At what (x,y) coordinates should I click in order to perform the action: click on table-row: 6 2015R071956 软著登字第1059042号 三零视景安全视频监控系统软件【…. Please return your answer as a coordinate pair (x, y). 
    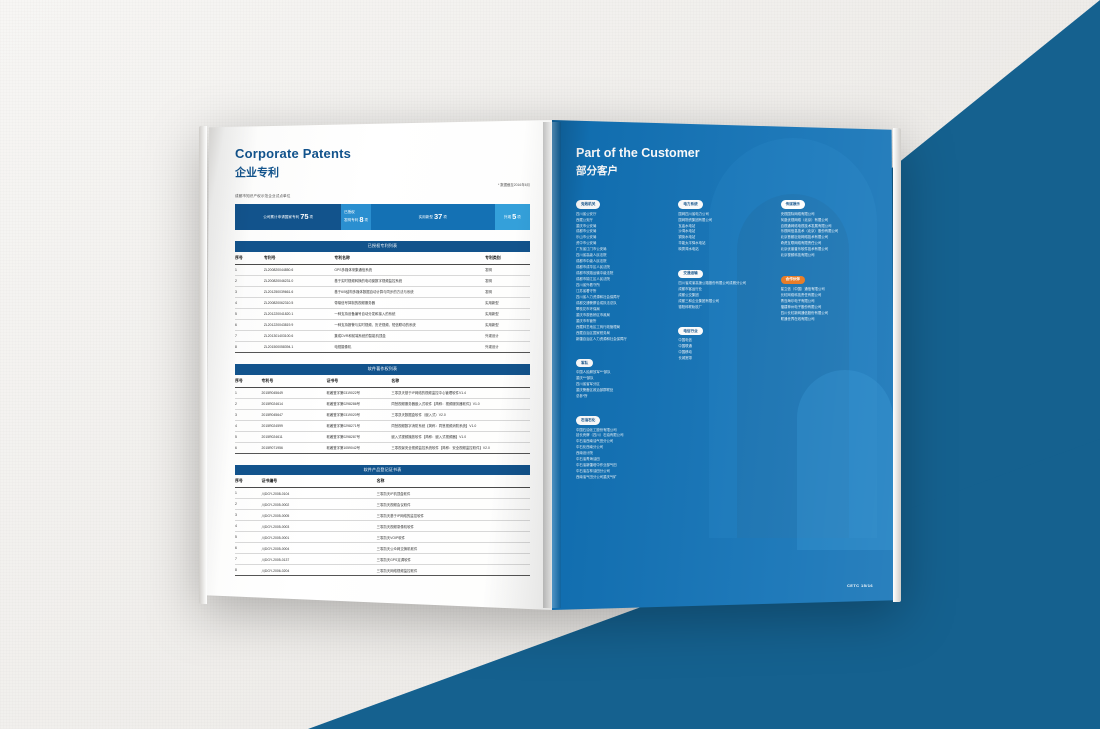
    Looking at the image, I should click on (382, 448).